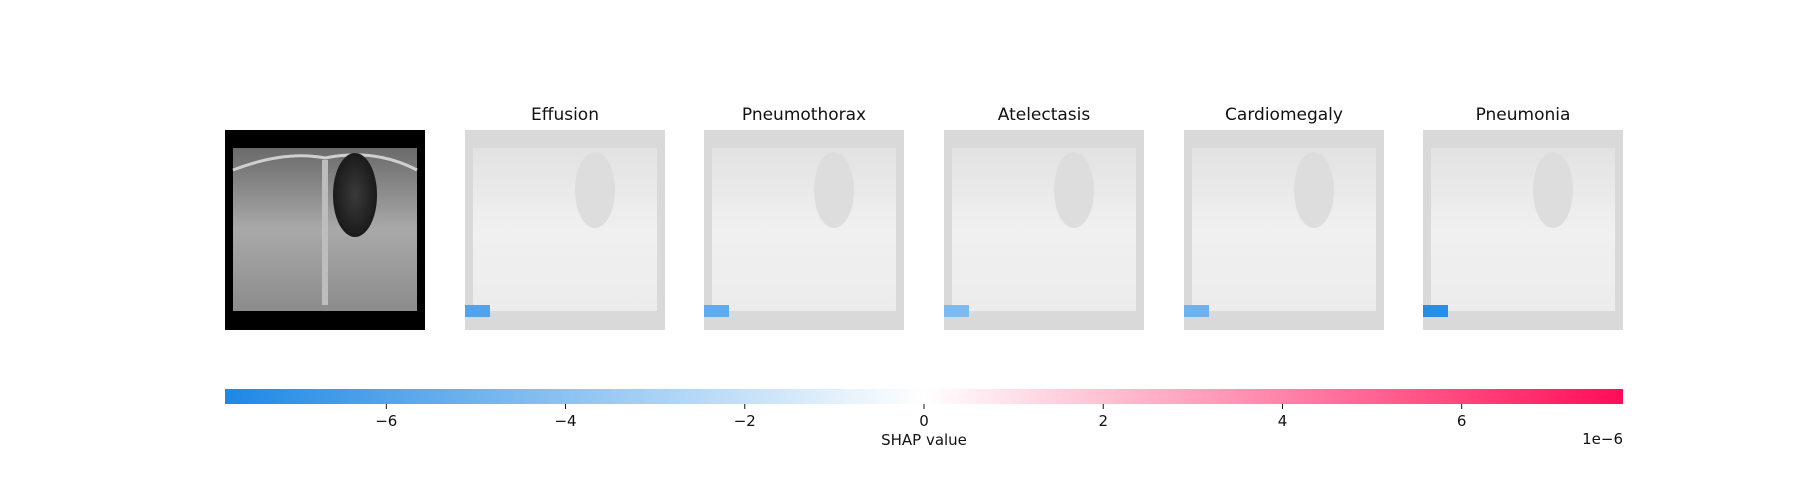 This screenshot has width=1800, height=500. Describe the element at coordinates (924, 440) in the screenshot. I see `colorbar-xlabel: SHAP value` at that location.